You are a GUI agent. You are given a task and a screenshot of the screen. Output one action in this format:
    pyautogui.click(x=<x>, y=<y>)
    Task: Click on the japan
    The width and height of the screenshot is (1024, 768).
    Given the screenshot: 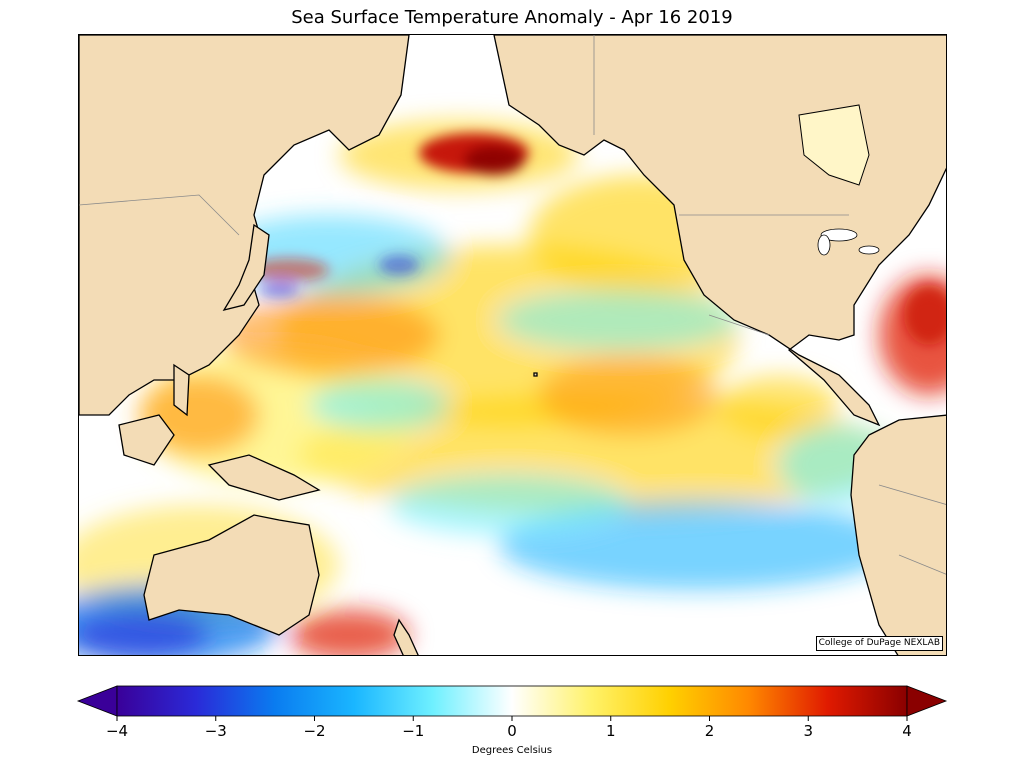 What is the action you would take?
    pyautogui.click(x=246, y=267)
    